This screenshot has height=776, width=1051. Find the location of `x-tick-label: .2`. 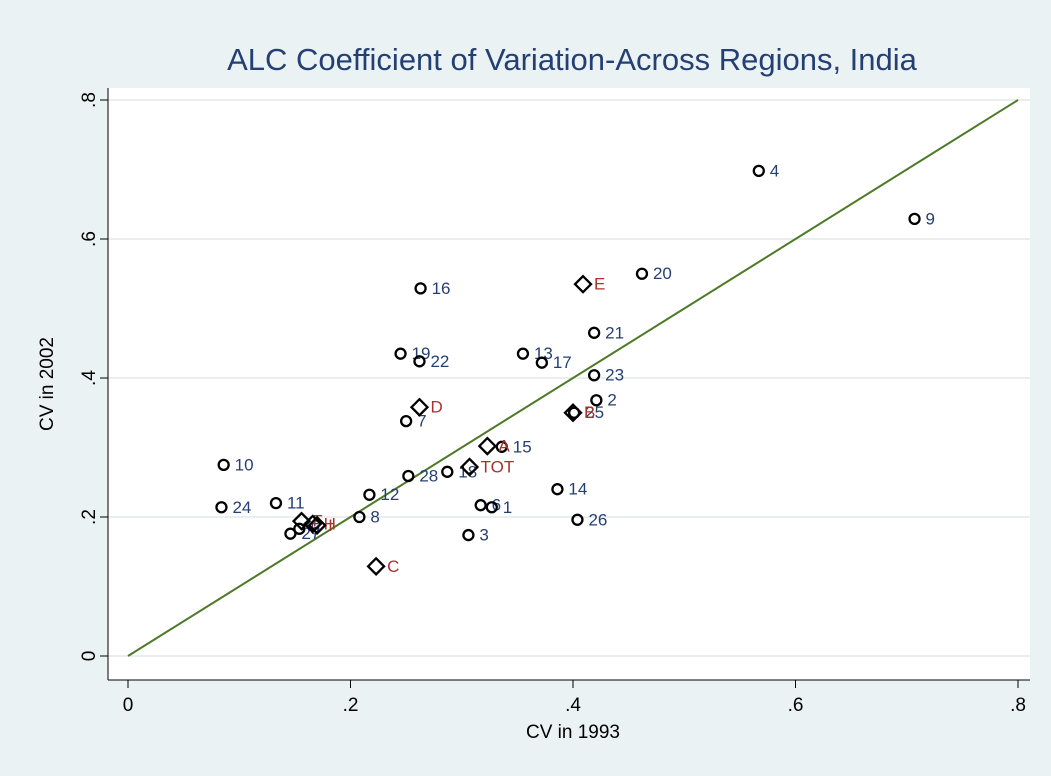

x-tick-label: .2 is located at coordinates (351, 705).